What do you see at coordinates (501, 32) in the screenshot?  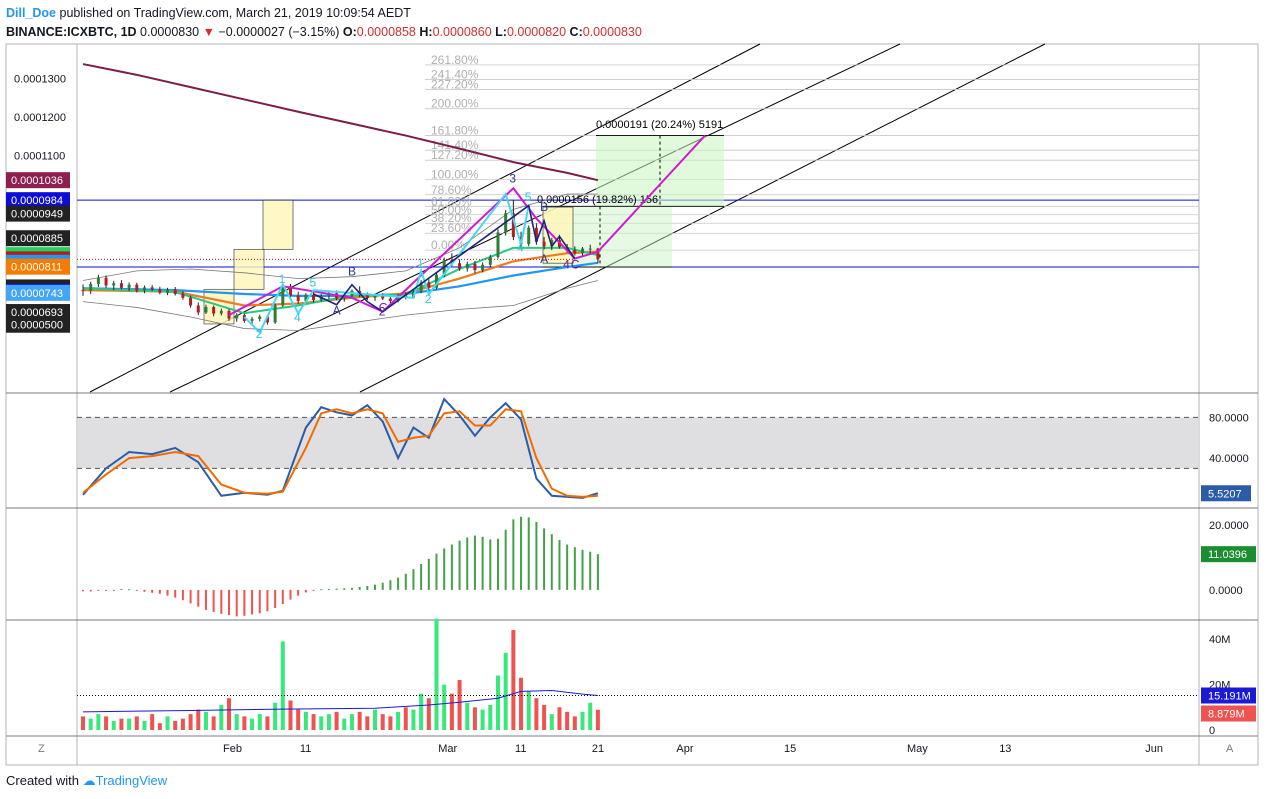 I see `low-label: L:` at bounding box center [501, 32].